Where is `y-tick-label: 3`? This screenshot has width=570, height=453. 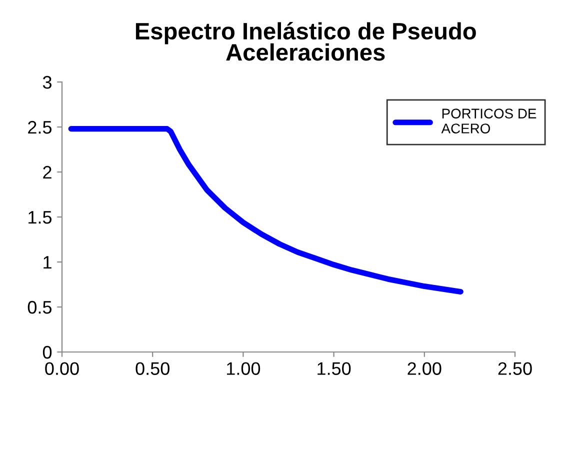
y-tick-label: 3 is located at coordinates (47, 82).